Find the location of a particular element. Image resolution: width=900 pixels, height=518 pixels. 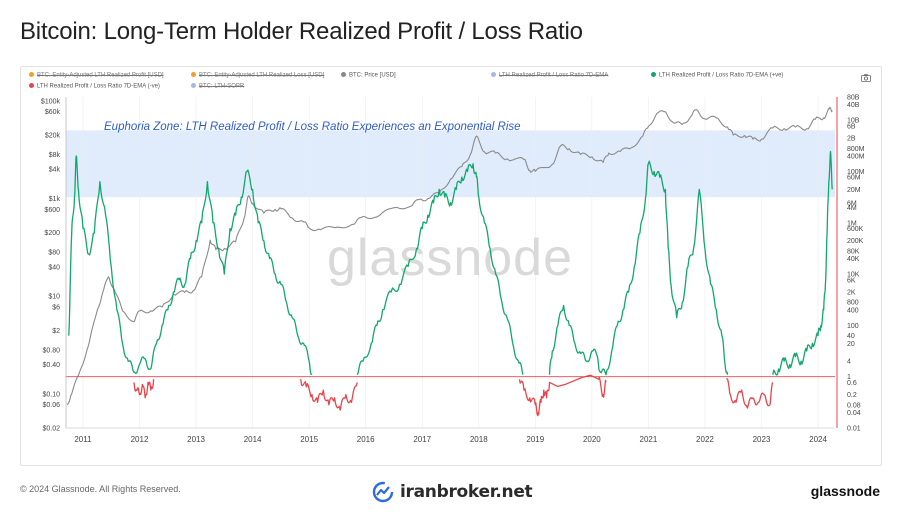

y-right-tick-label: 400 is located at coordinates (853, 310).